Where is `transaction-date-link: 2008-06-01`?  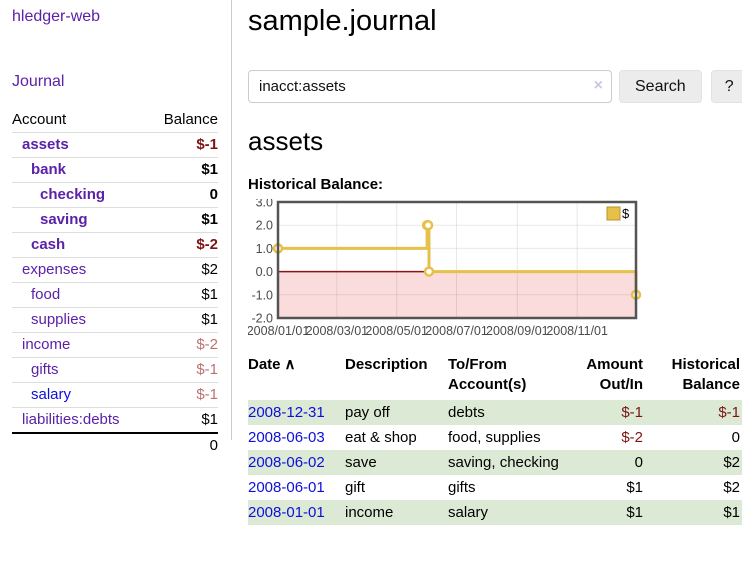 transaction-date-link: 2008-06-01 is located at coordinates (286, 487).